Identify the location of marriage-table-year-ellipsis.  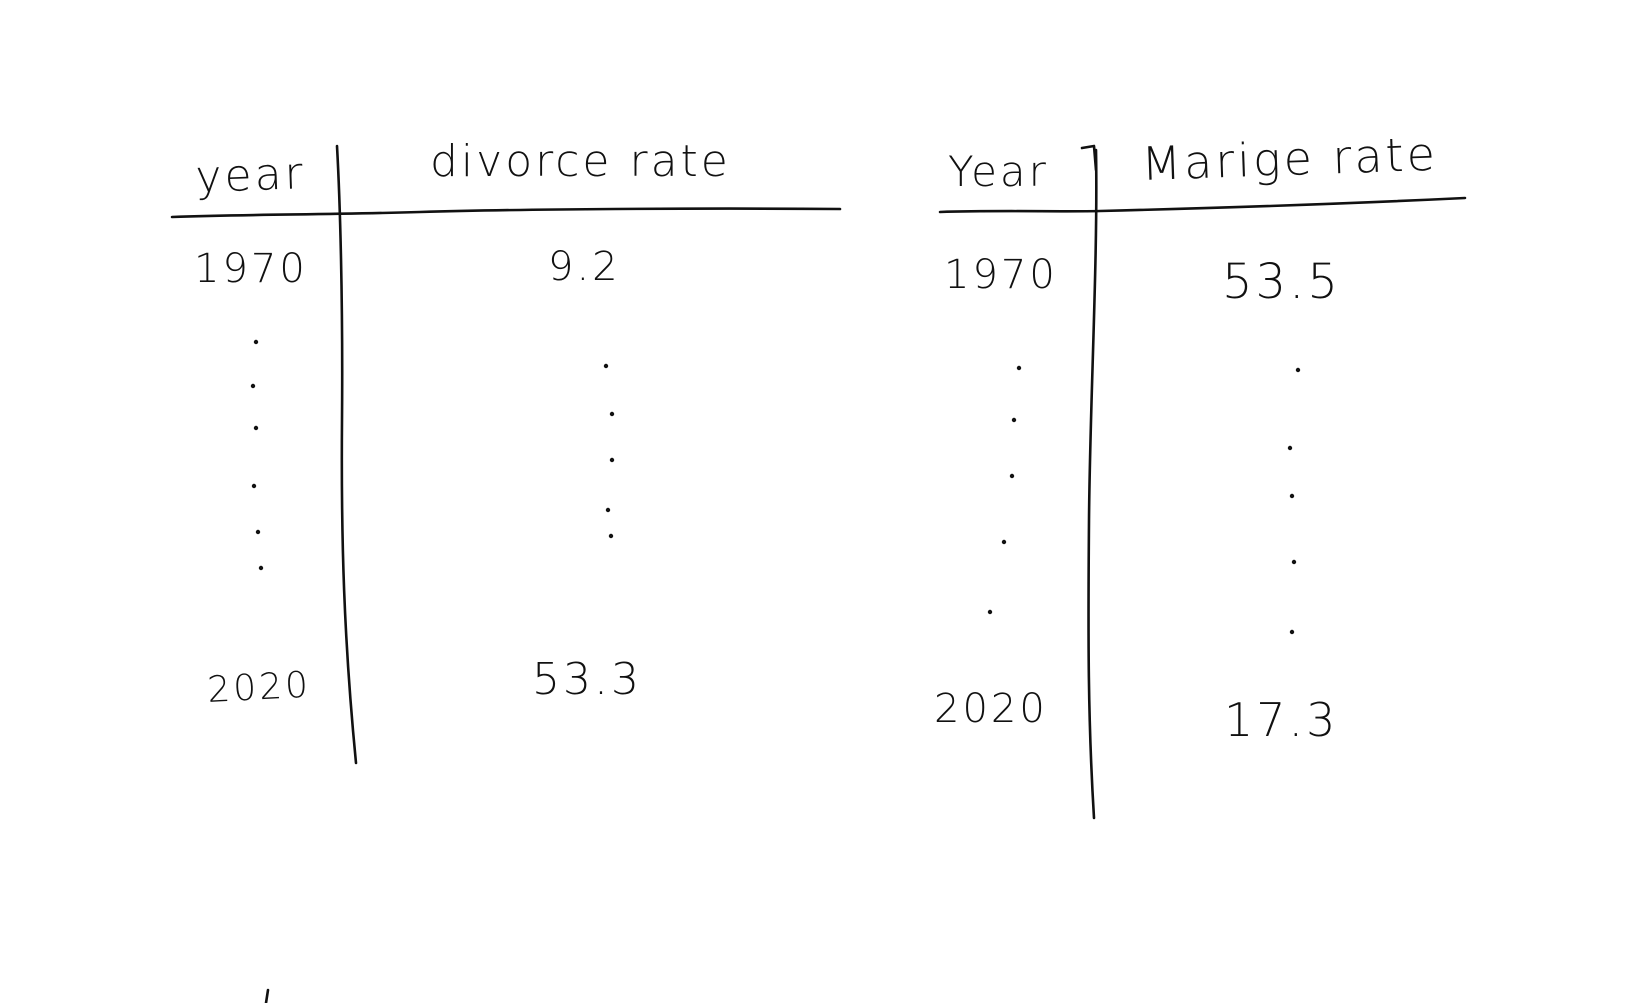
(1004, 490).